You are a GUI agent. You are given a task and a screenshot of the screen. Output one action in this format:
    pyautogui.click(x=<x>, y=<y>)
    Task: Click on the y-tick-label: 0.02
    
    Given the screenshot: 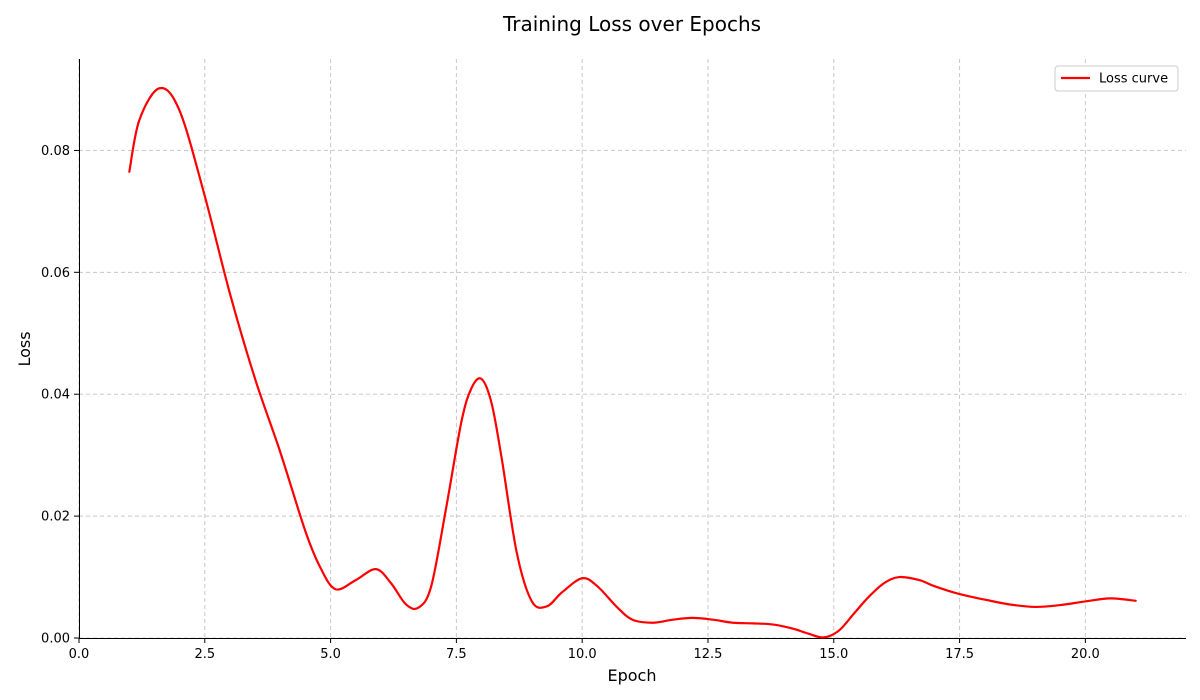 What is the action you would take?
    pyautogui.click(x=55, y=517)
    